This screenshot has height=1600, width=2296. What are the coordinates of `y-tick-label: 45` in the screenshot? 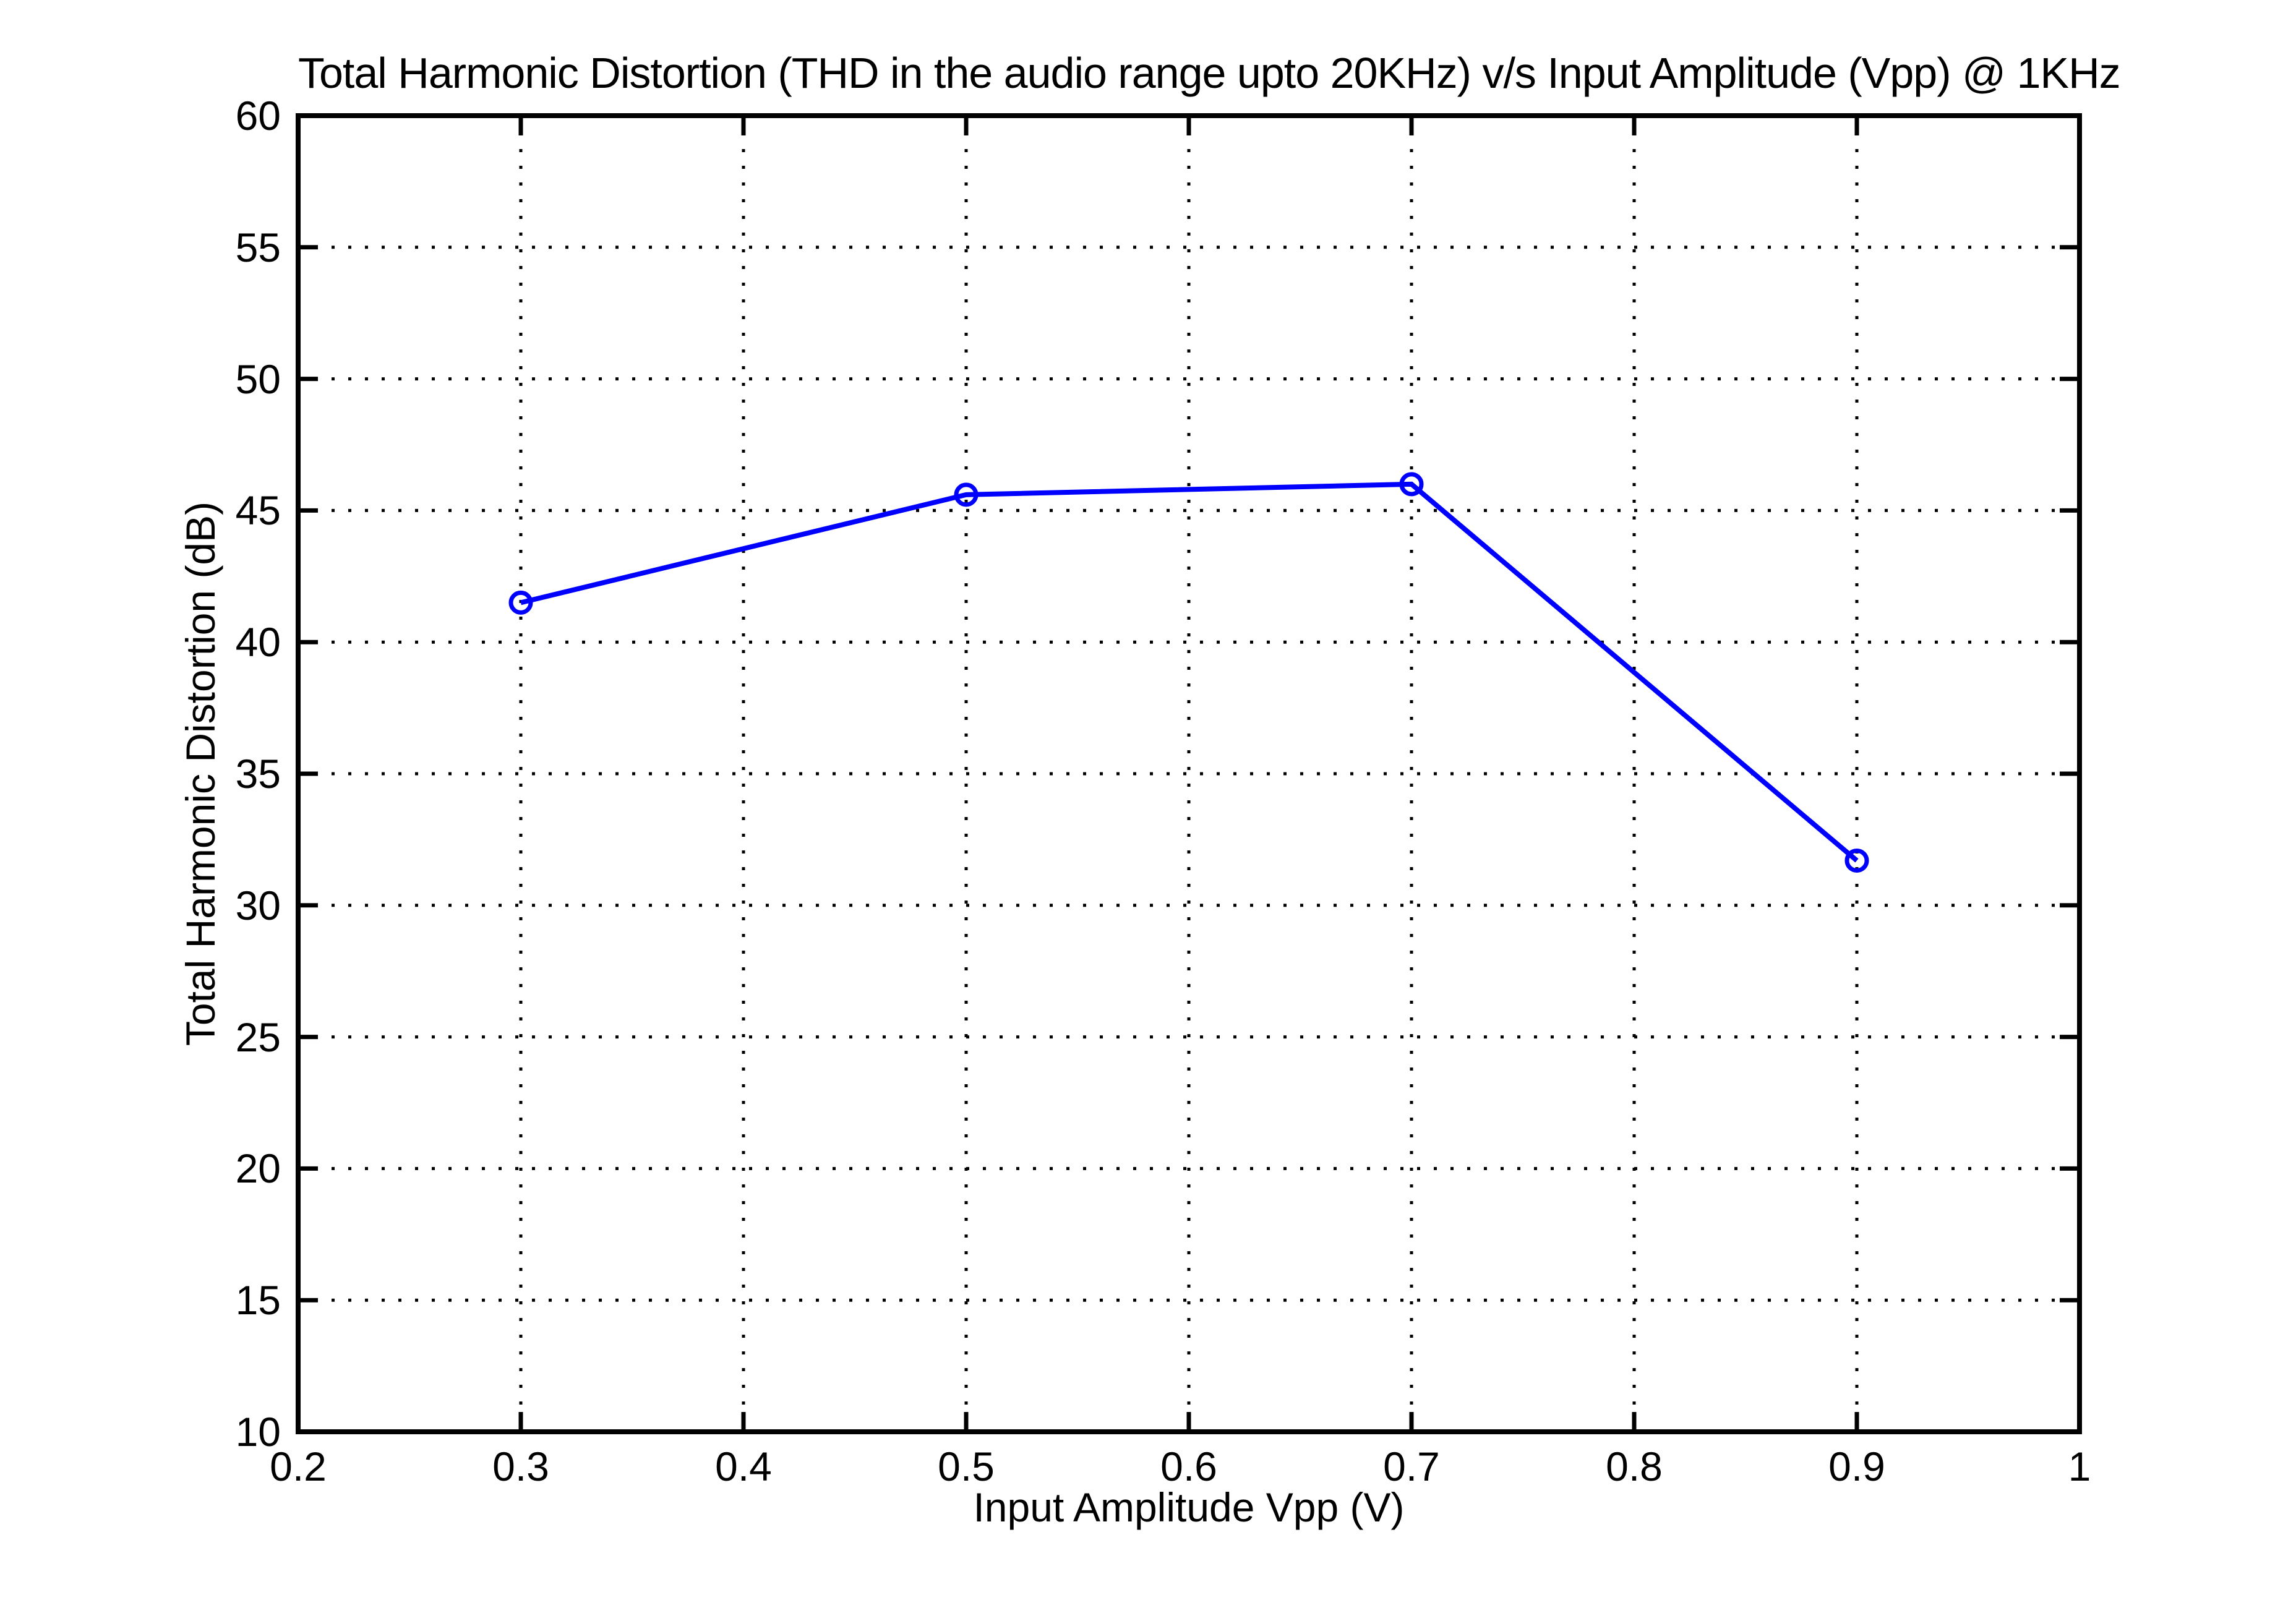 It's located at (258, 510).